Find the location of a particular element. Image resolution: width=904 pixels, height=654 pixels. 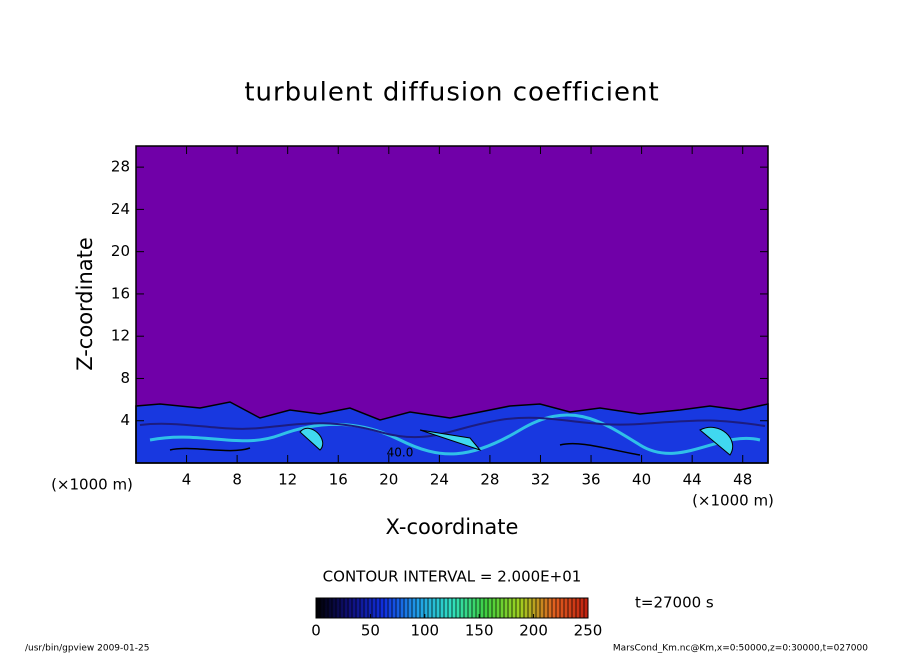

x-unit: (×1000 m) is located at coordinates (92, 485).